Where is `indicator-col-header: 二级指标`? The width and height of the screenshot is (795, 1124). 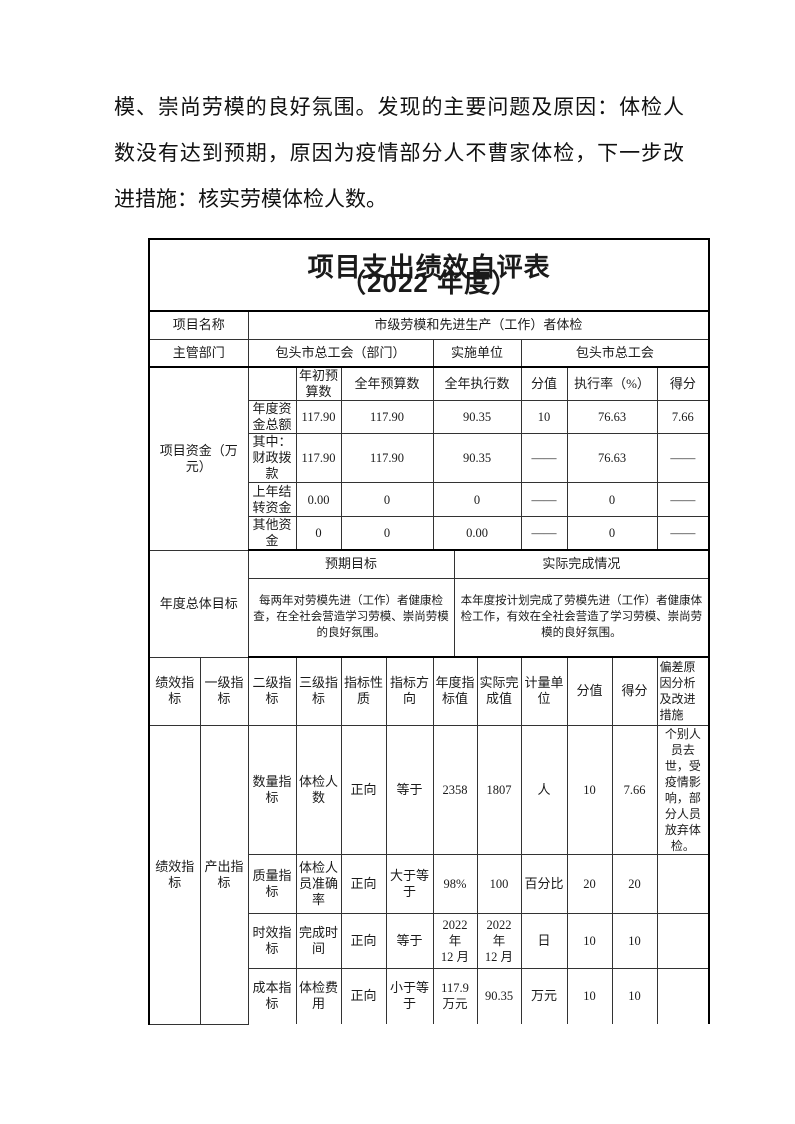 indicator-col-header: 二级指标 is located at coordinates (272, 691).